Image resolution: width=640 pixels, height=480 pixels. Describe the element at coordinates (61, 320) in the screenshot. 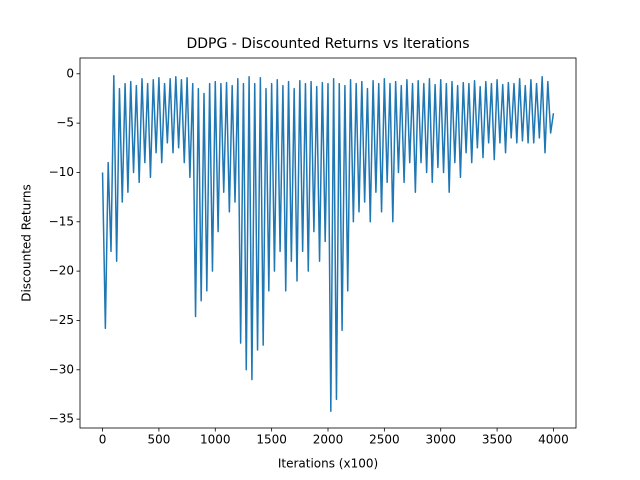

I see `y-tick-label: −25` at that location.